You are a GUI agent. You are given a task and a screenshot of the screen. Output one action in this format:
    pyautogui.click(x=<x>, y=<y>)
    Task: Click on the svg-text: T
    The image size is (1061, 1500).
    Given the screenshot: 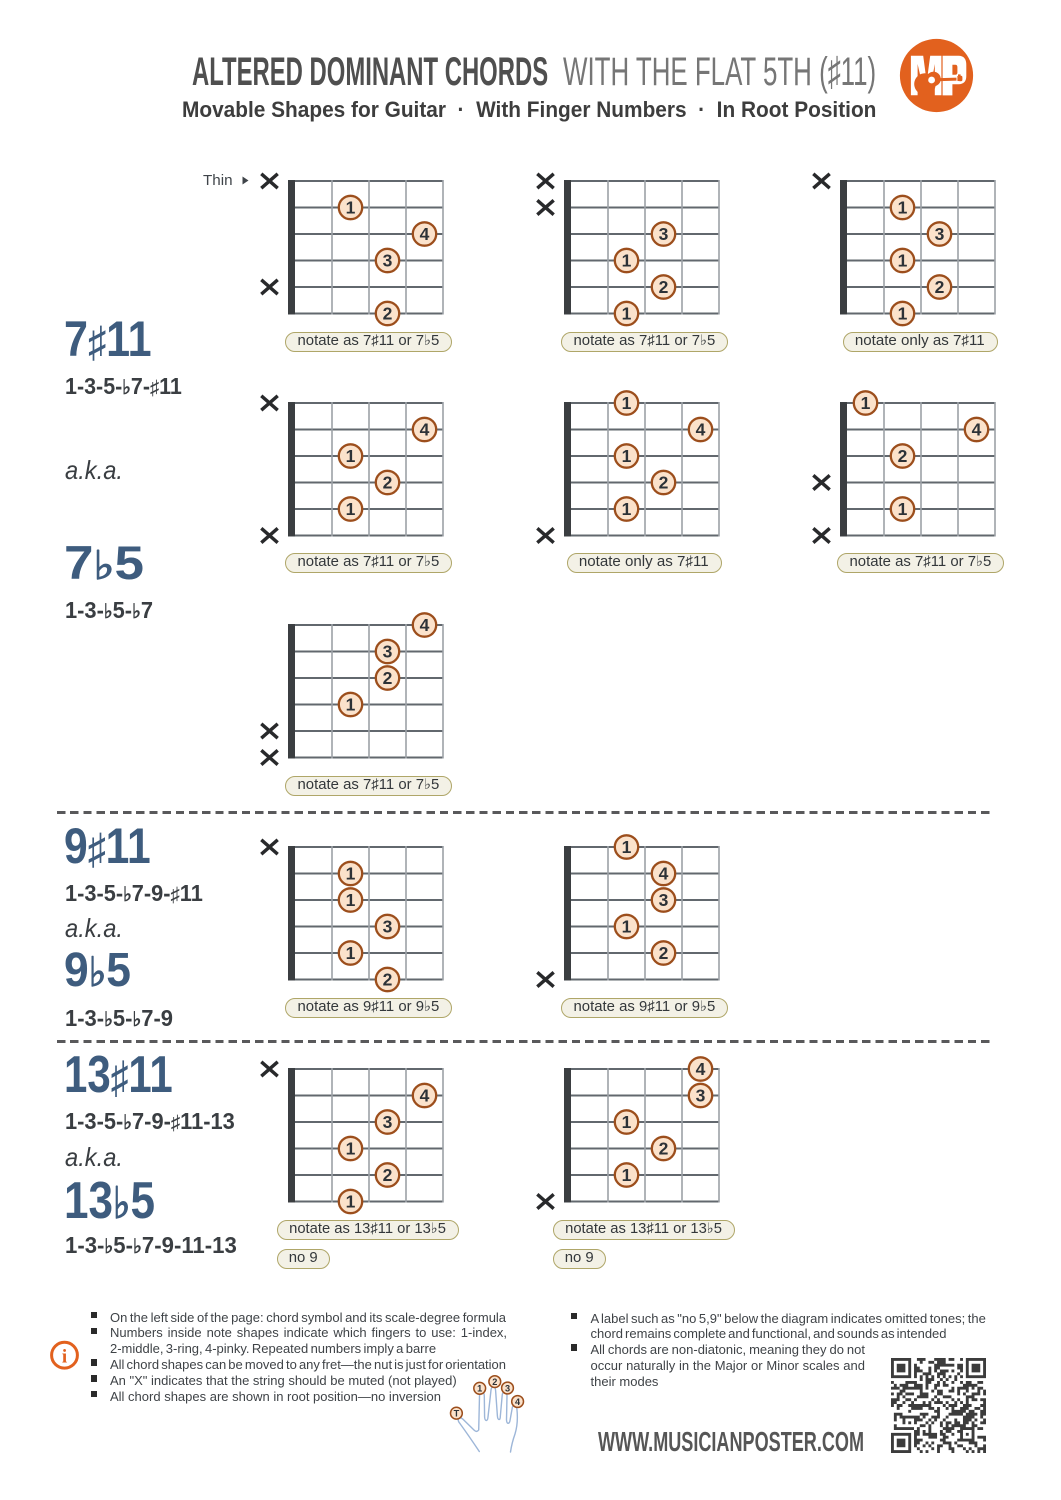 What is the action you would take?
    pyautogui.click(x=457, y=1414)
    